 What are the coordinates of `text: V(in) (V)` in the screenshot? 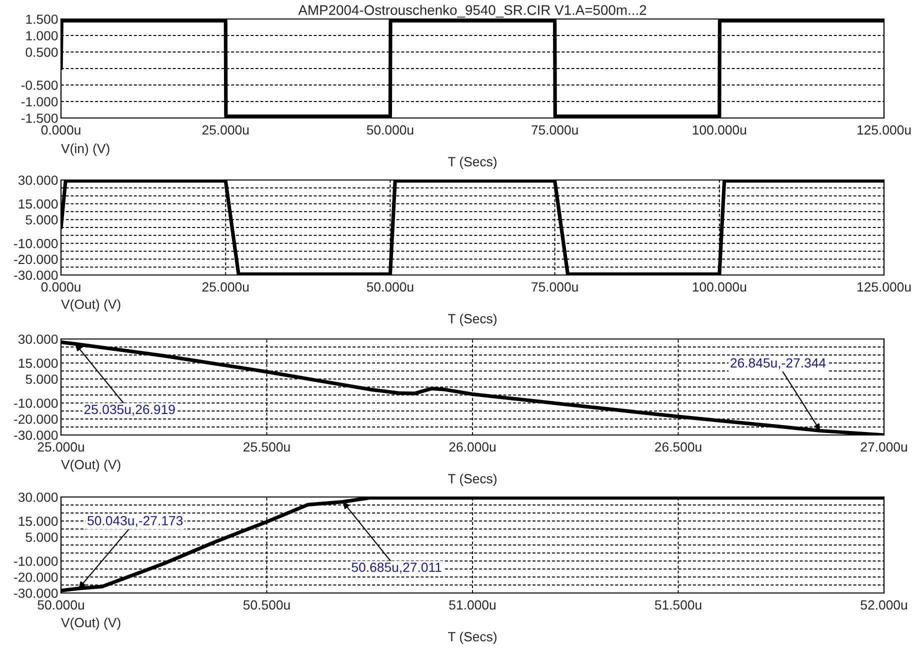 It's located at (85, 150).